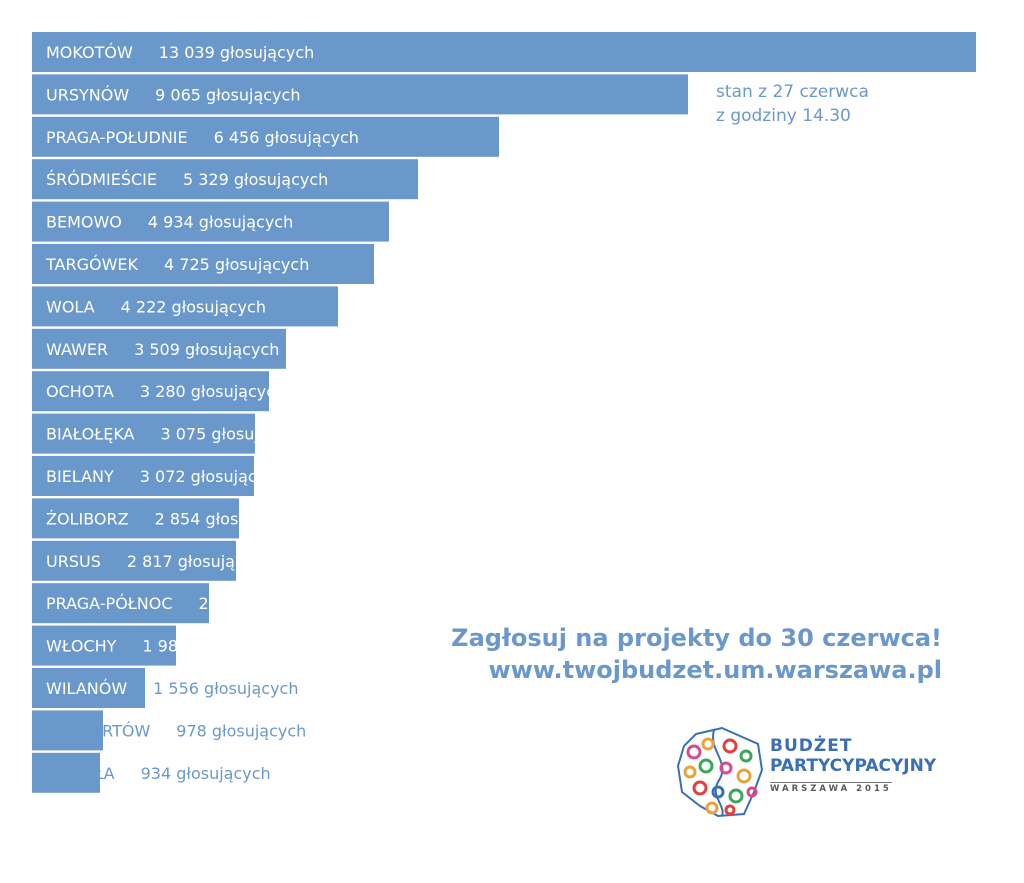 The height and width of the screenshot is (883, 1024). I want to click on value-label: 5 329 głosujących, so click(255, 179).